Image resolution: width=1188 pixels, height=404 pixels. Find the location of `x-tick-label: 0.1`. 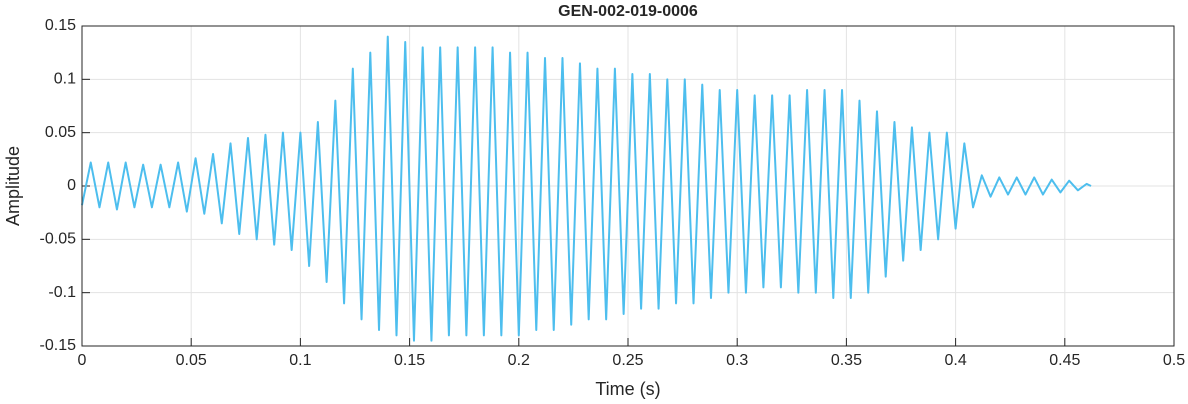

x-tick-label: 0.1 is located at coordinates (300, 360).